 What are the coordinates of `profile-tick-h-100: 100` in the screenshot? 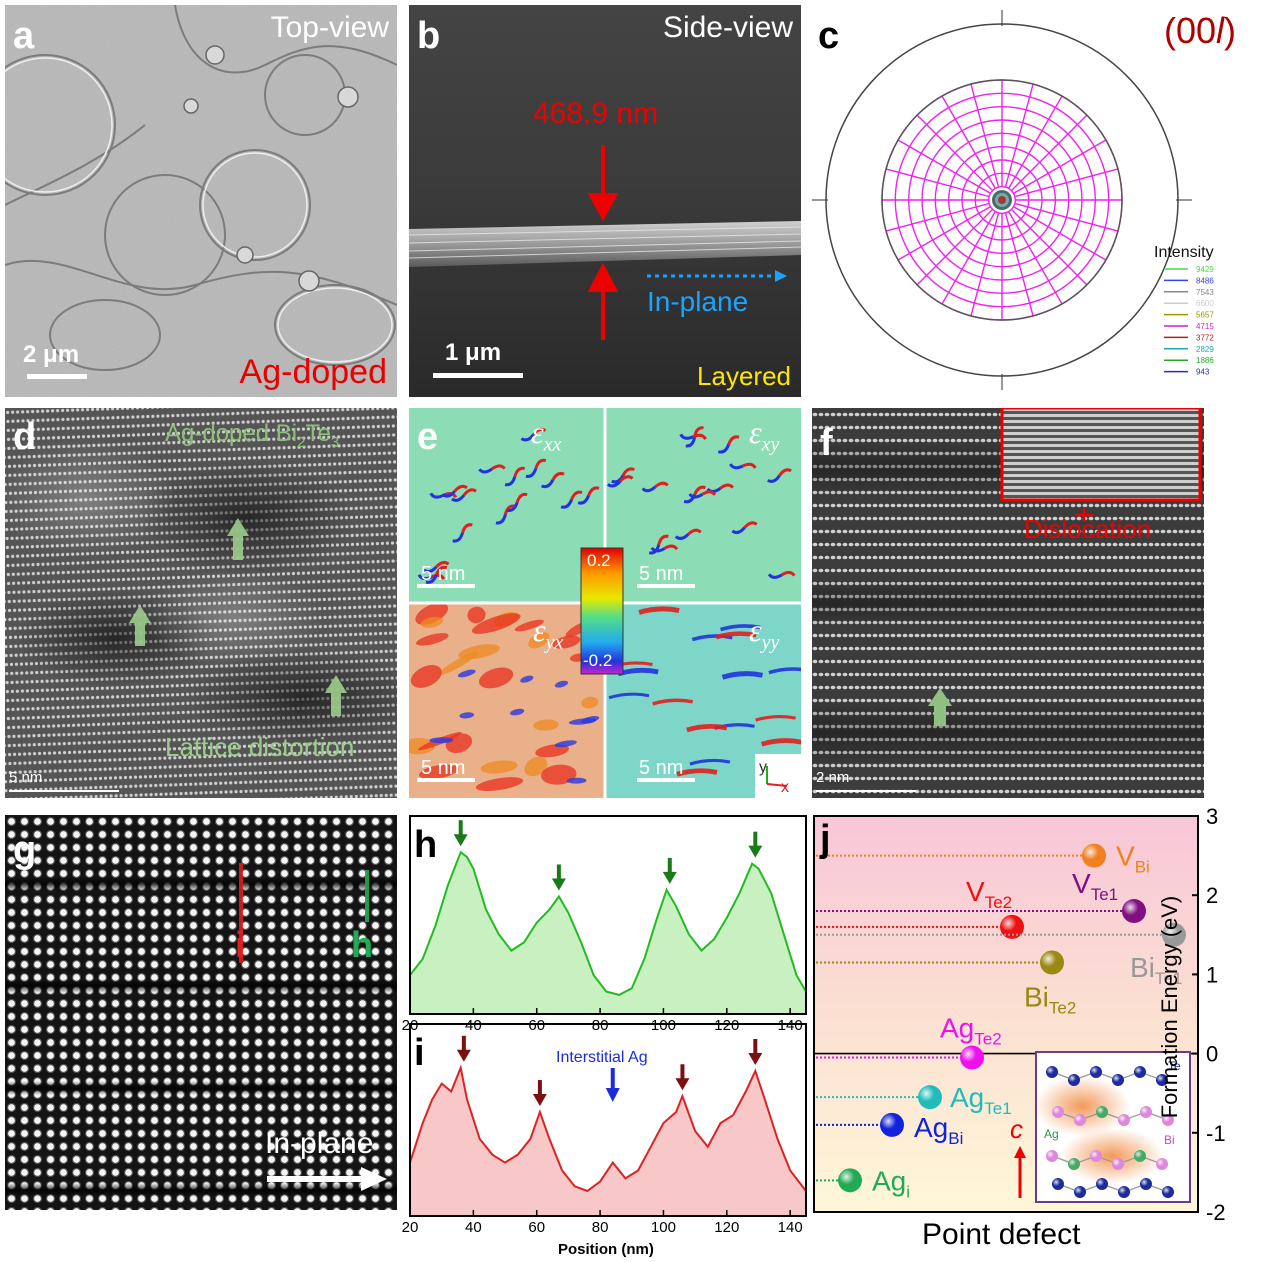 It's located at (663, 1025).